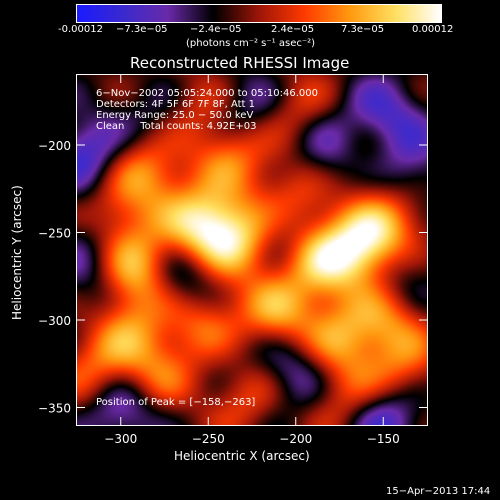 The width and height of the screenshot is (500, 500). Describe the element at coordinates (251, 43) in the screenshot. I see `colorbar-units-label: (photons cm⁻² s⁻¹ asec⁻²)` at that location.